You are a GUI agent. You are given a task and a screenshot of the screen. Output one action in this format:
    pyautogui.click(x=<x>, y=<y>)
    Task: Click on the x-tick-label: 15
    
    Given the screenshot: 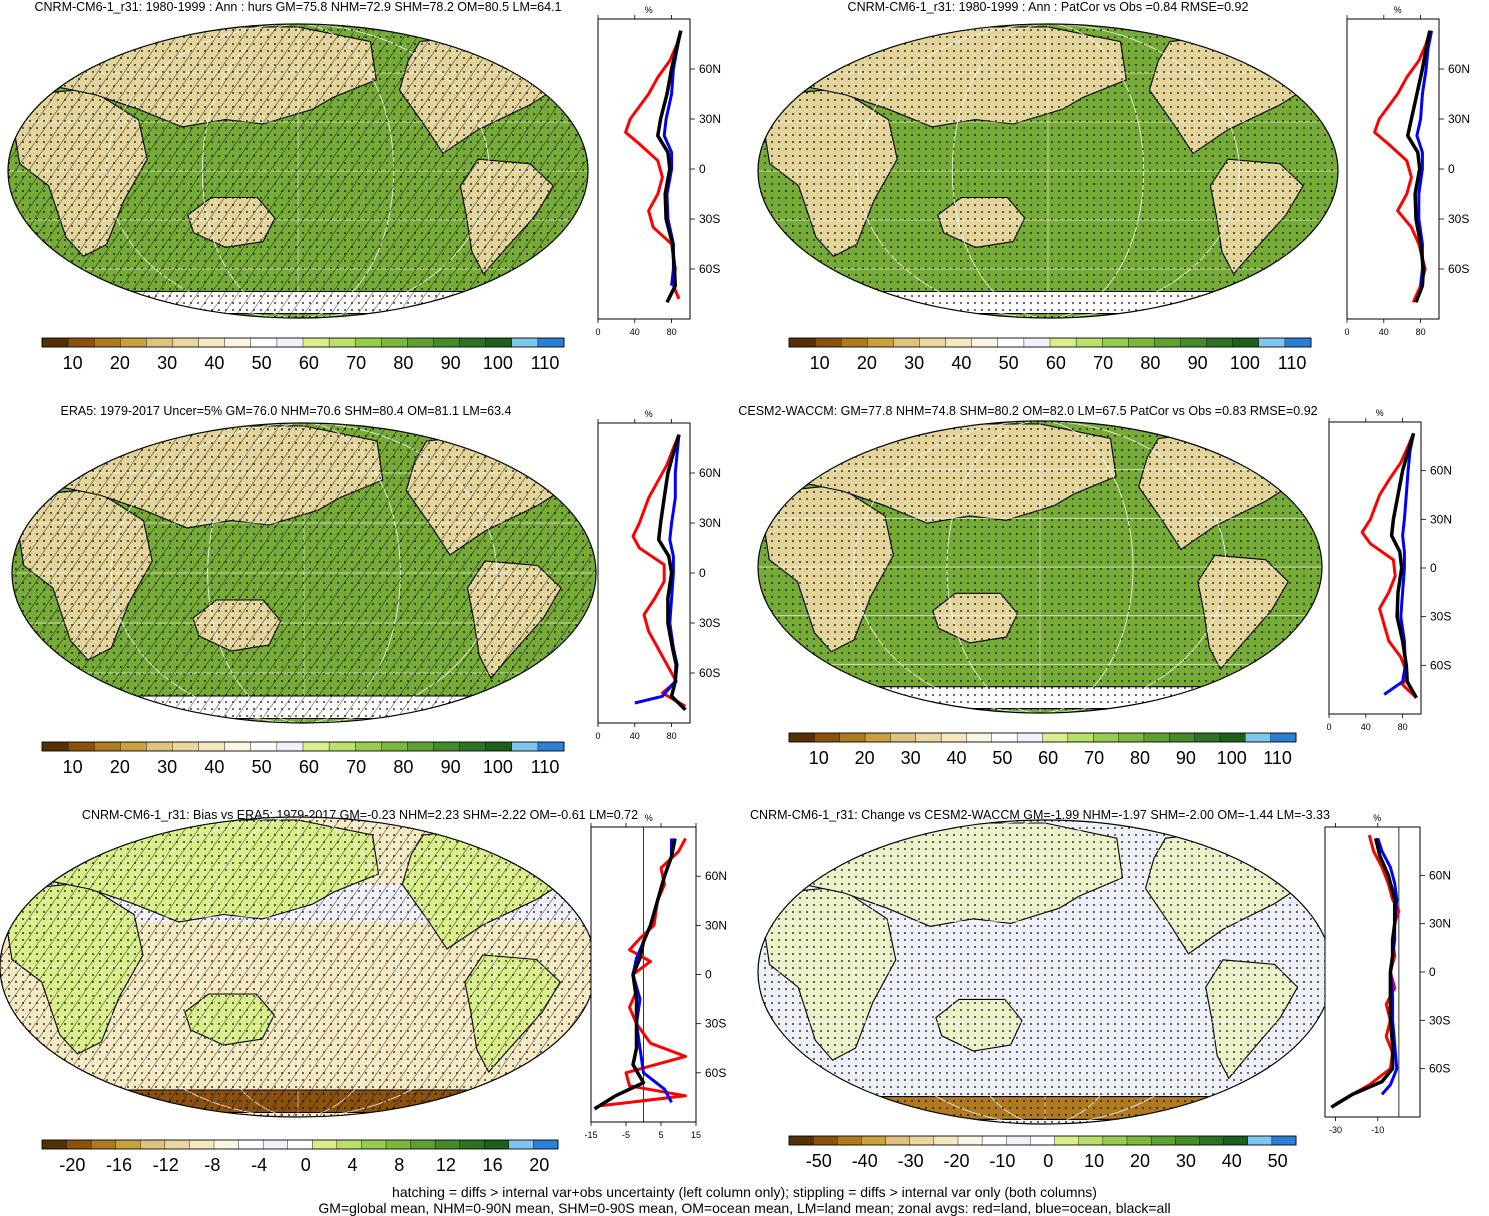 What is the action you would take?
    pyautogui.click(x=696, y=1135)
    